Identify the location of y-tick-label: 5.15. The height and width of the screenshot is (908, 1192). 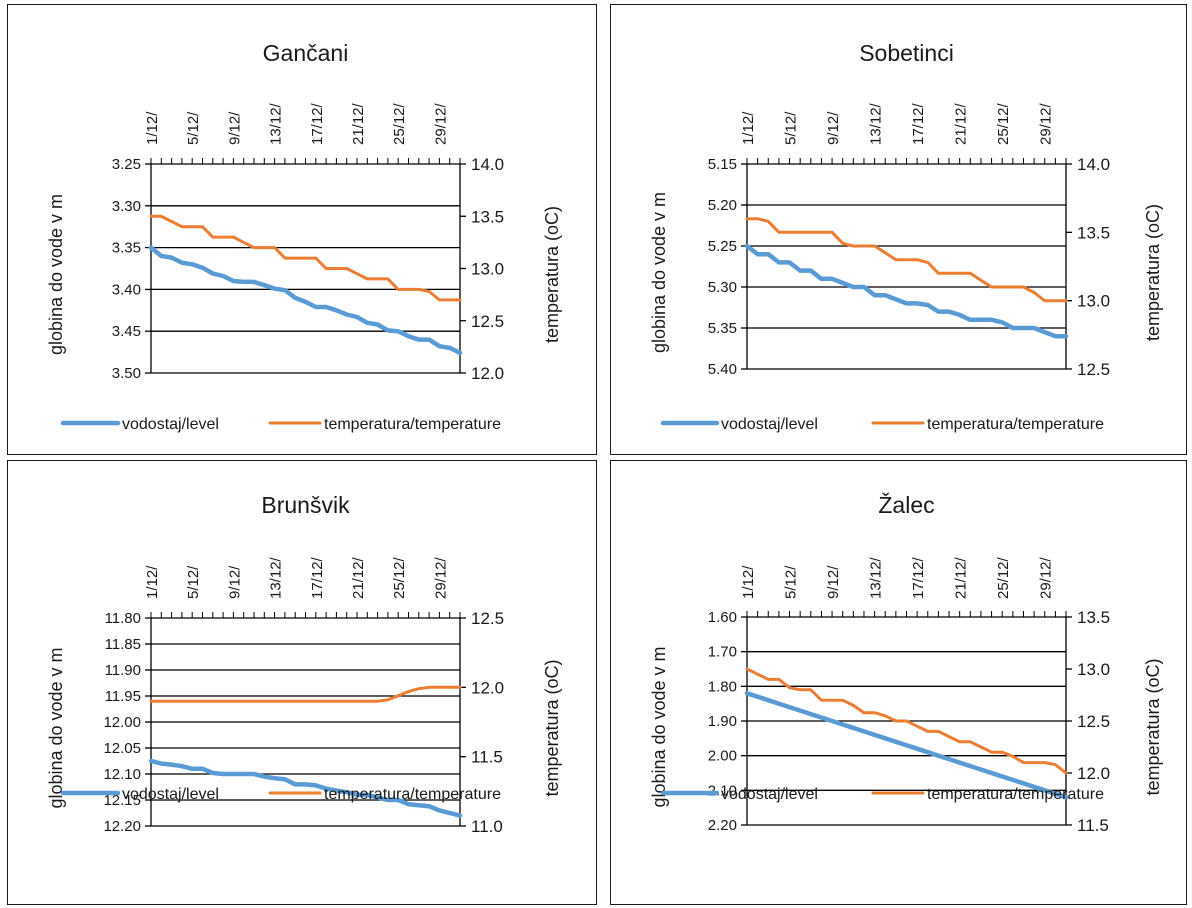
(722, 164).